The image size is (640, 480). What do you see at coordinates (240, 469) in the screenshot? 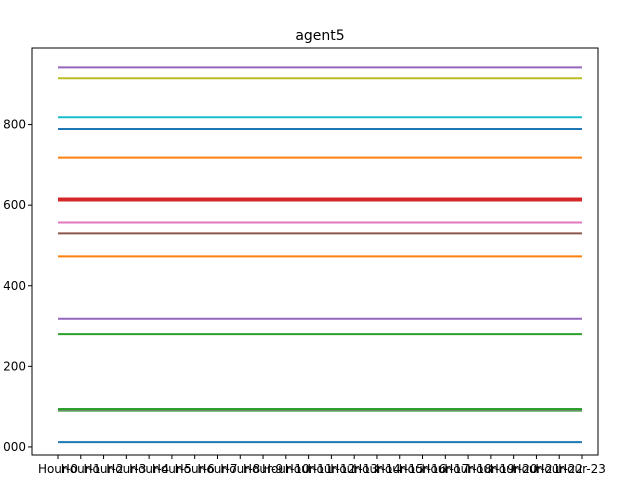
I see `x-tick-label: Hour-8` at bounding box center [240, 469].